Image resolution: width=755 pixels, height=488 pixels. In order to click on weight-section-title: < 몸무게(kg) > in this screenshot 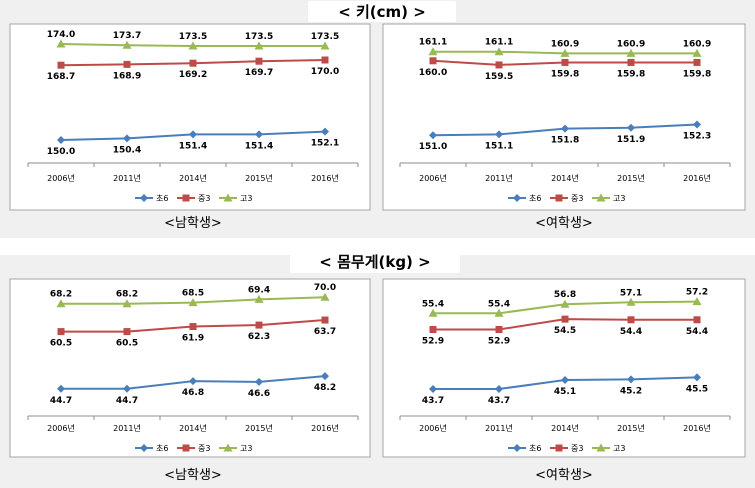, I will do `click(375, 261)`.